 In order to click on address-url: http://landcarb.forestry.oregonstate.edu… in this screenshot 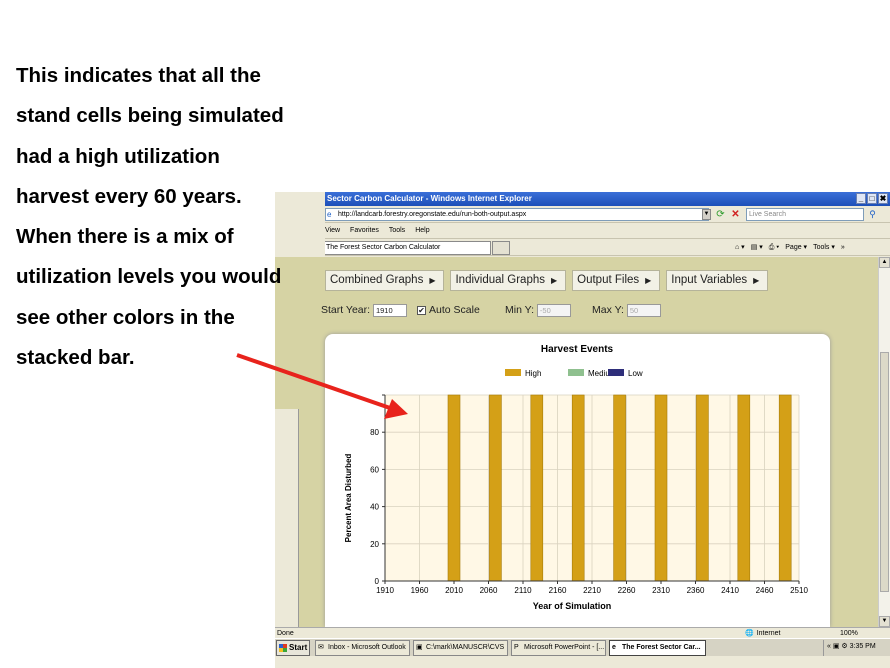, I will do `click(432, 214)`.